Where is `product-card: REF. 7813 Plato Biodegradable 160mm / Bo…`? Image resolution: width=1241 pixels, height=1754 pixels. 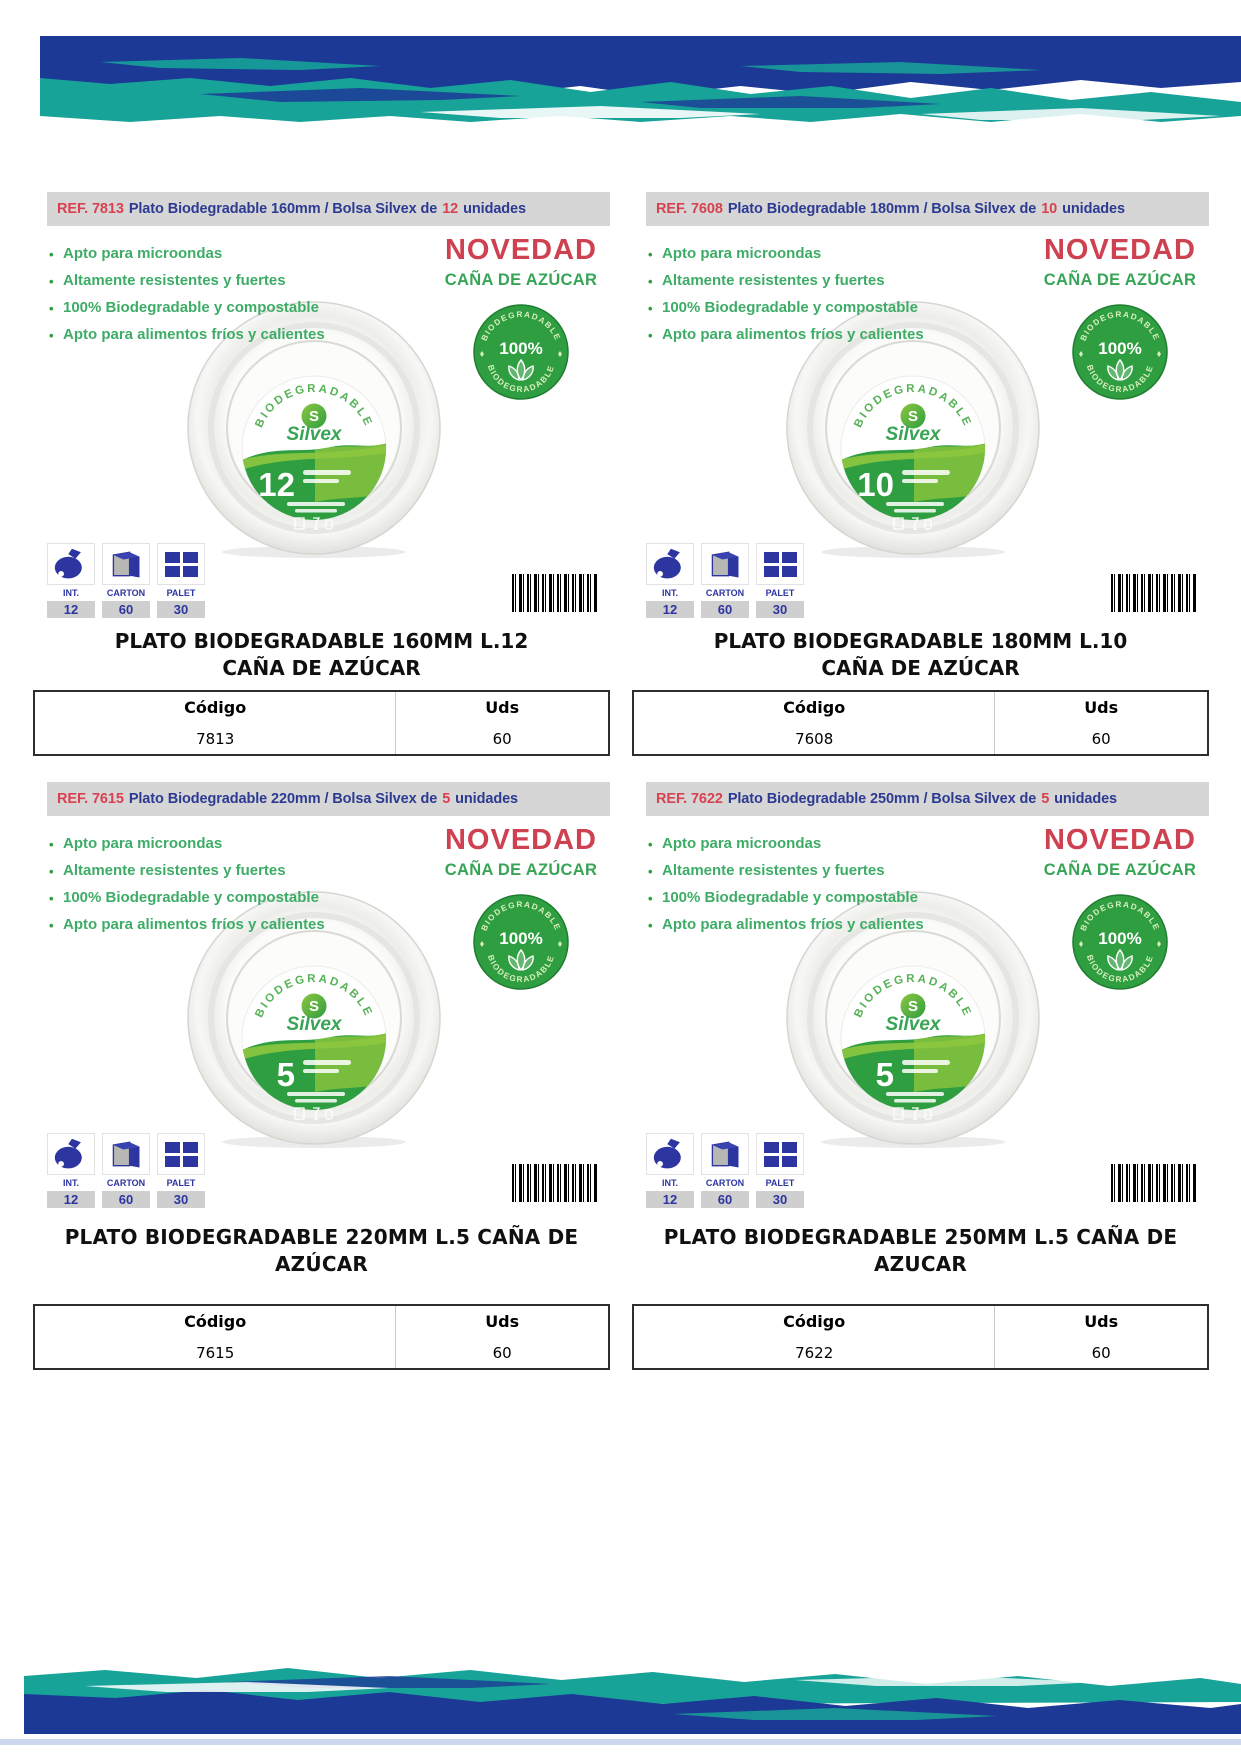 product-card: REF. 7813 Plato Biodegradable 160mm / Bo… is located at coordinates (321, 474).